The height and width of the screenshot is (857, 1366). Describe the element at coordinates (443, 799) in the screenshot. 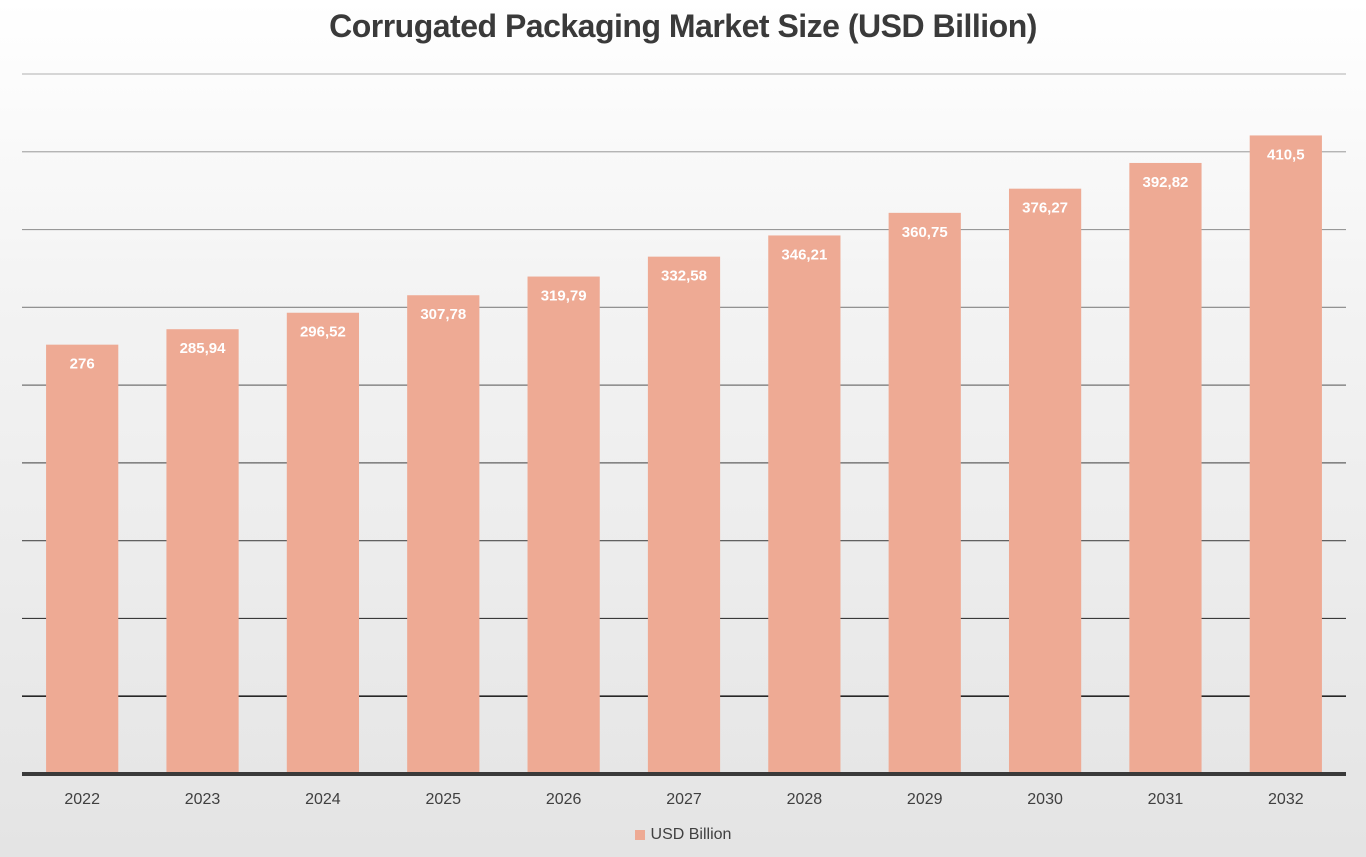

I see `x-tick-label-2025: 2025` at that location.